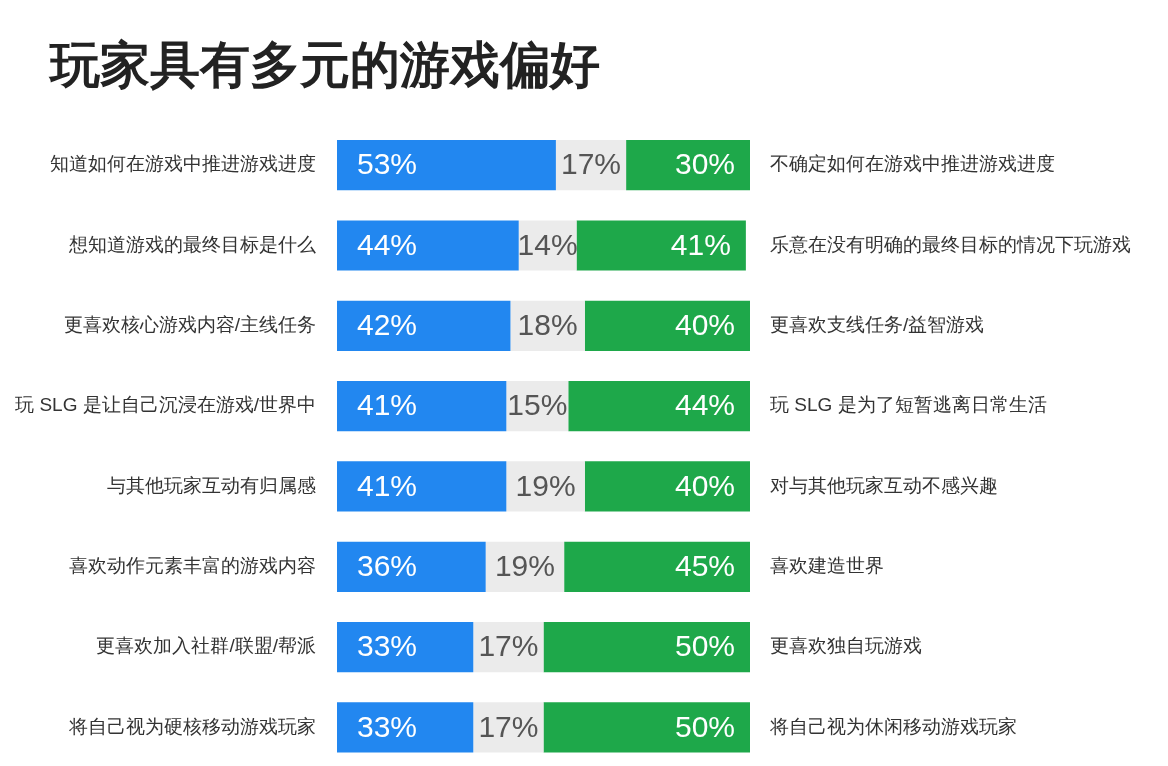  I want to click on data-label: 42%, so click(387, 325).